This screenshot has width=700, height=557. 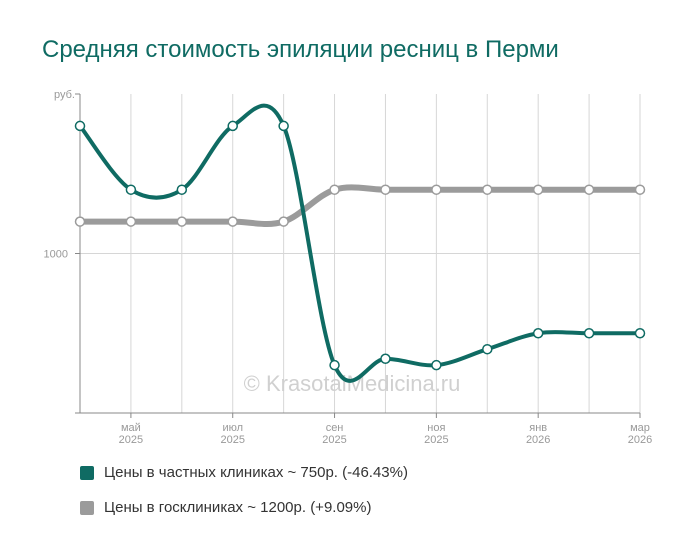 What do you see at coordinates (87, 507) in the screenshot?
I see `legend-swatch-public` at bounding box center [87, 507].